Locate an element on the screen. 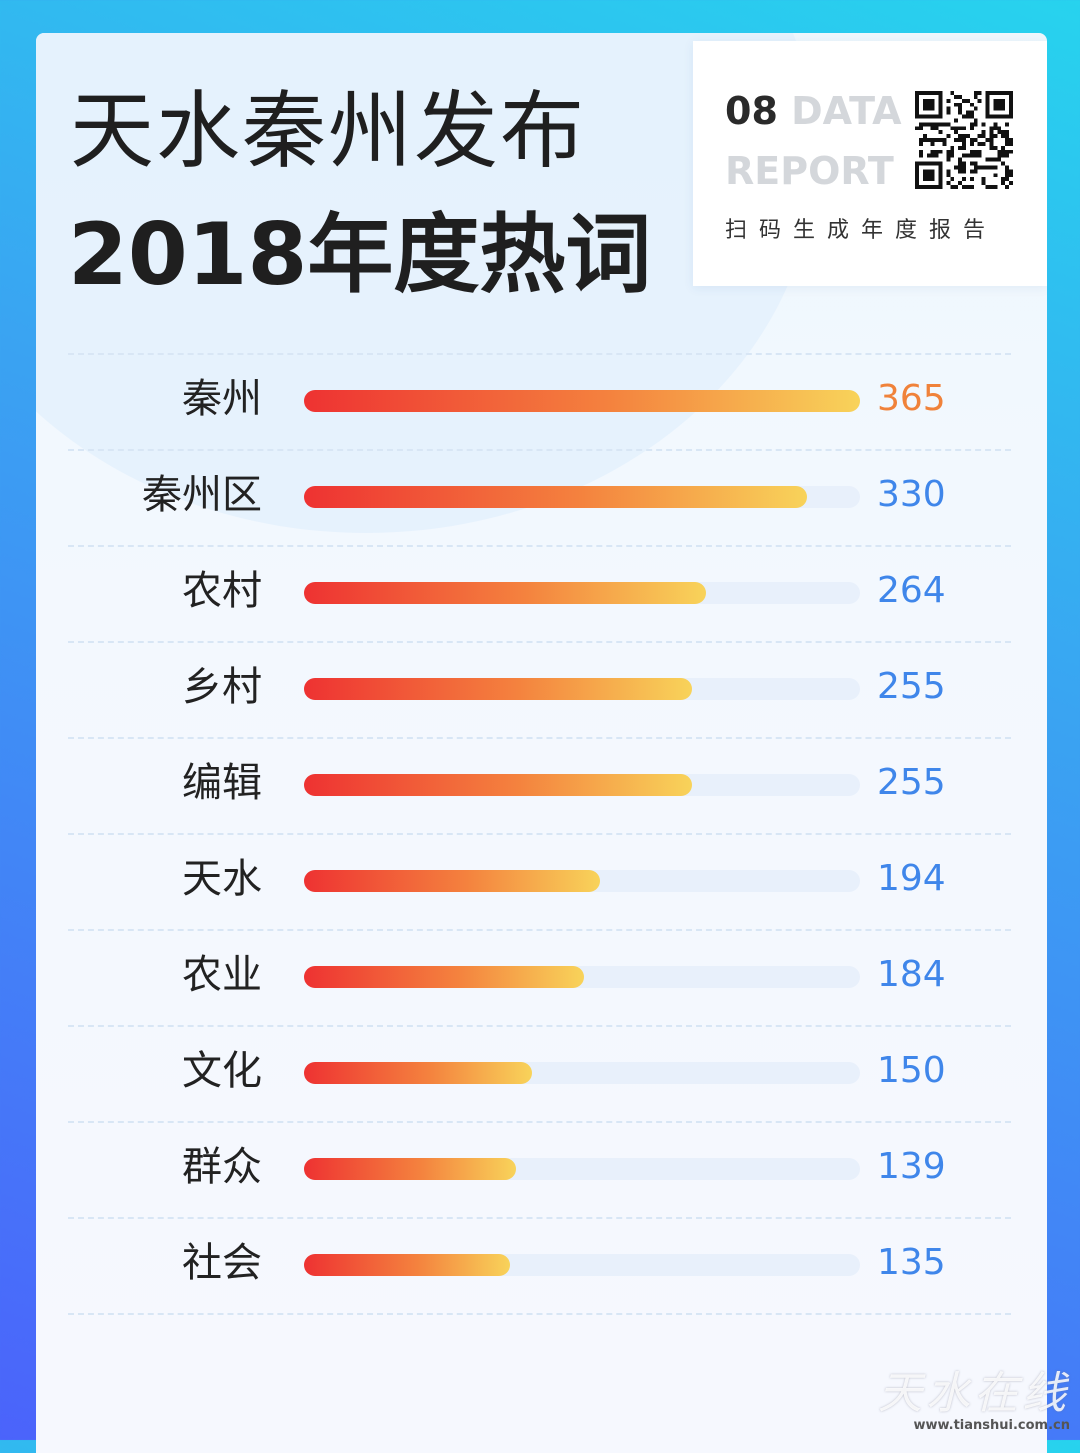  badge-line-1: 08 DATA is located at coordinates (813, 111).